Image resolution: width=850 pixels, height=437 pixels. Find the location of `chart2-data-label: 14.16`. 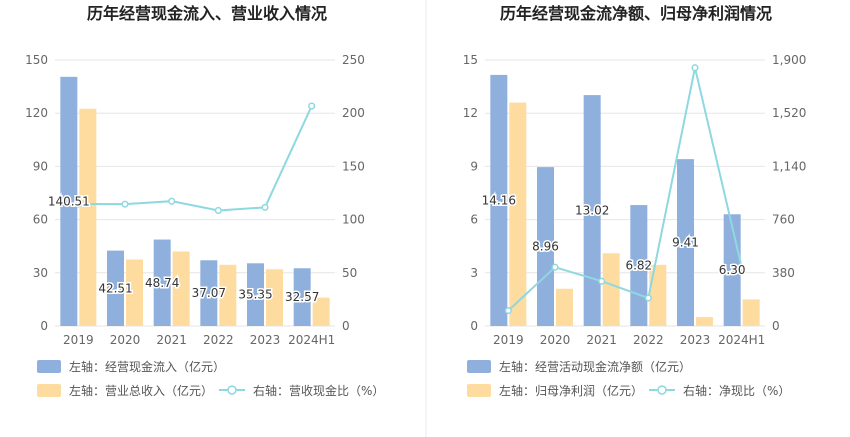

chart2-data-label: 14.16 is located at coordinates (499, 200).